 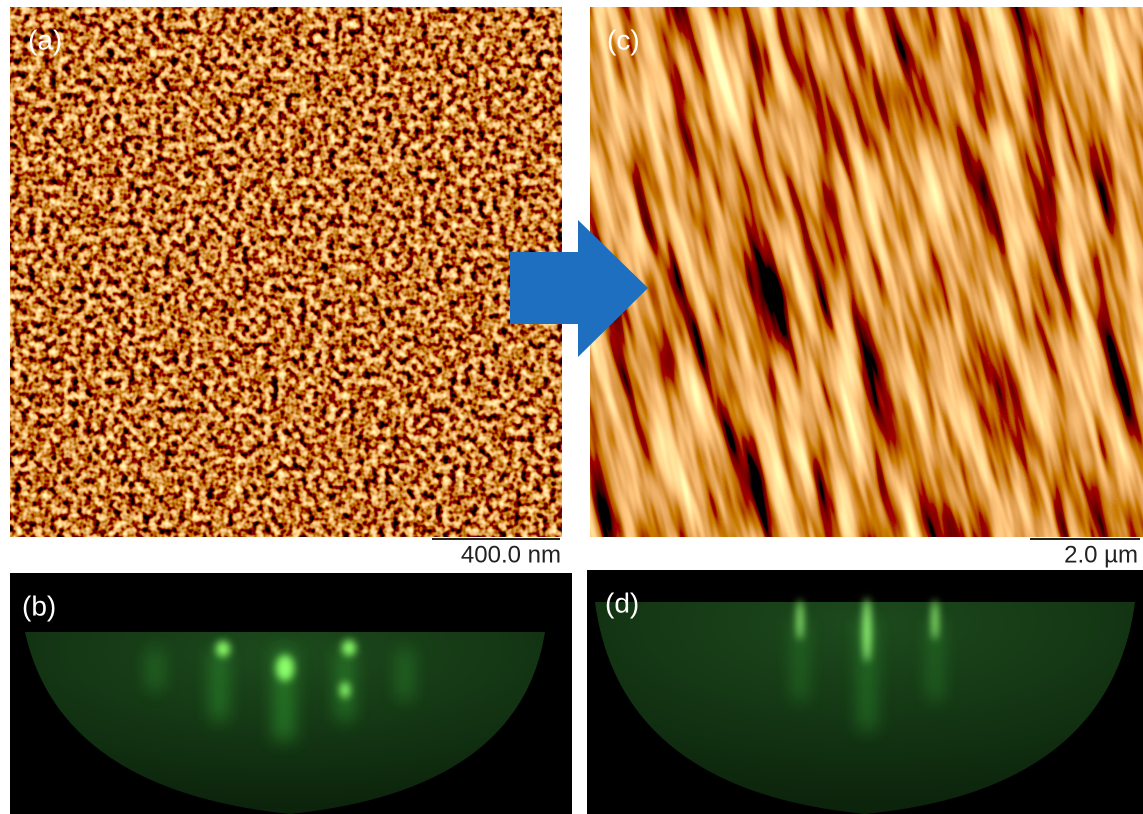 I want to click on panel-label: (a), so click(x=45, y=39).